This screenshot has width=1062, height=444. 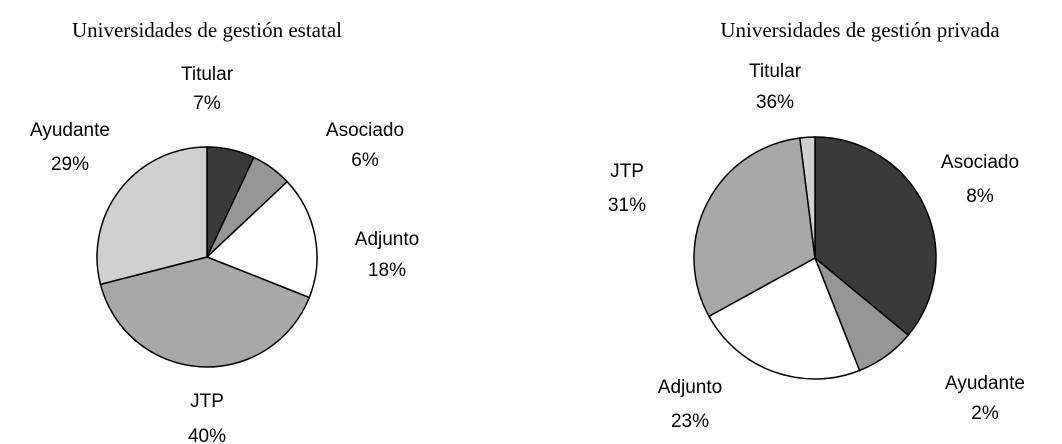 What do you see at coordinates (985, 413) in the screenshot?
I see `slice-value-label: 2%` at bounding box center [985, 413].